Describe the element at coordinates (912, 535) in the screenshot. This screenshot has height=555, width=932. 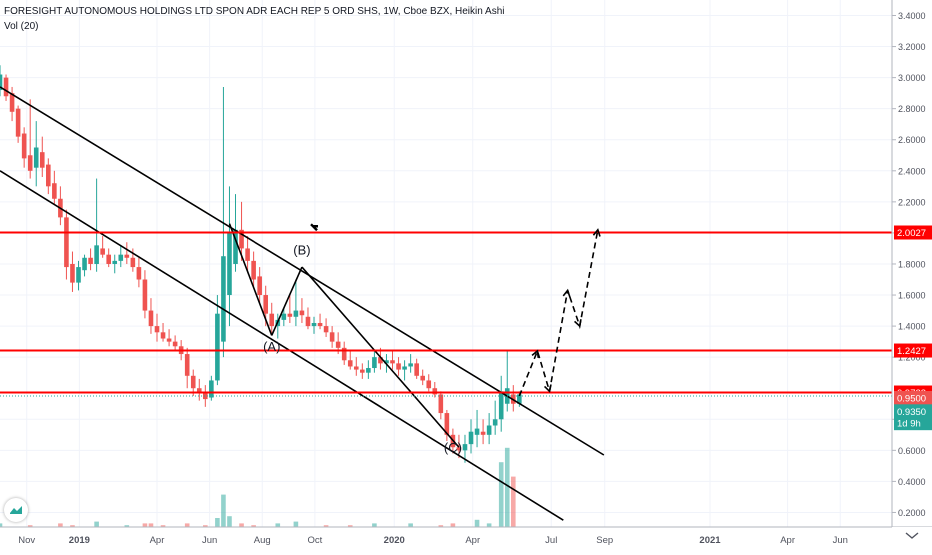
I see `settings-chevron-icon` at that location.